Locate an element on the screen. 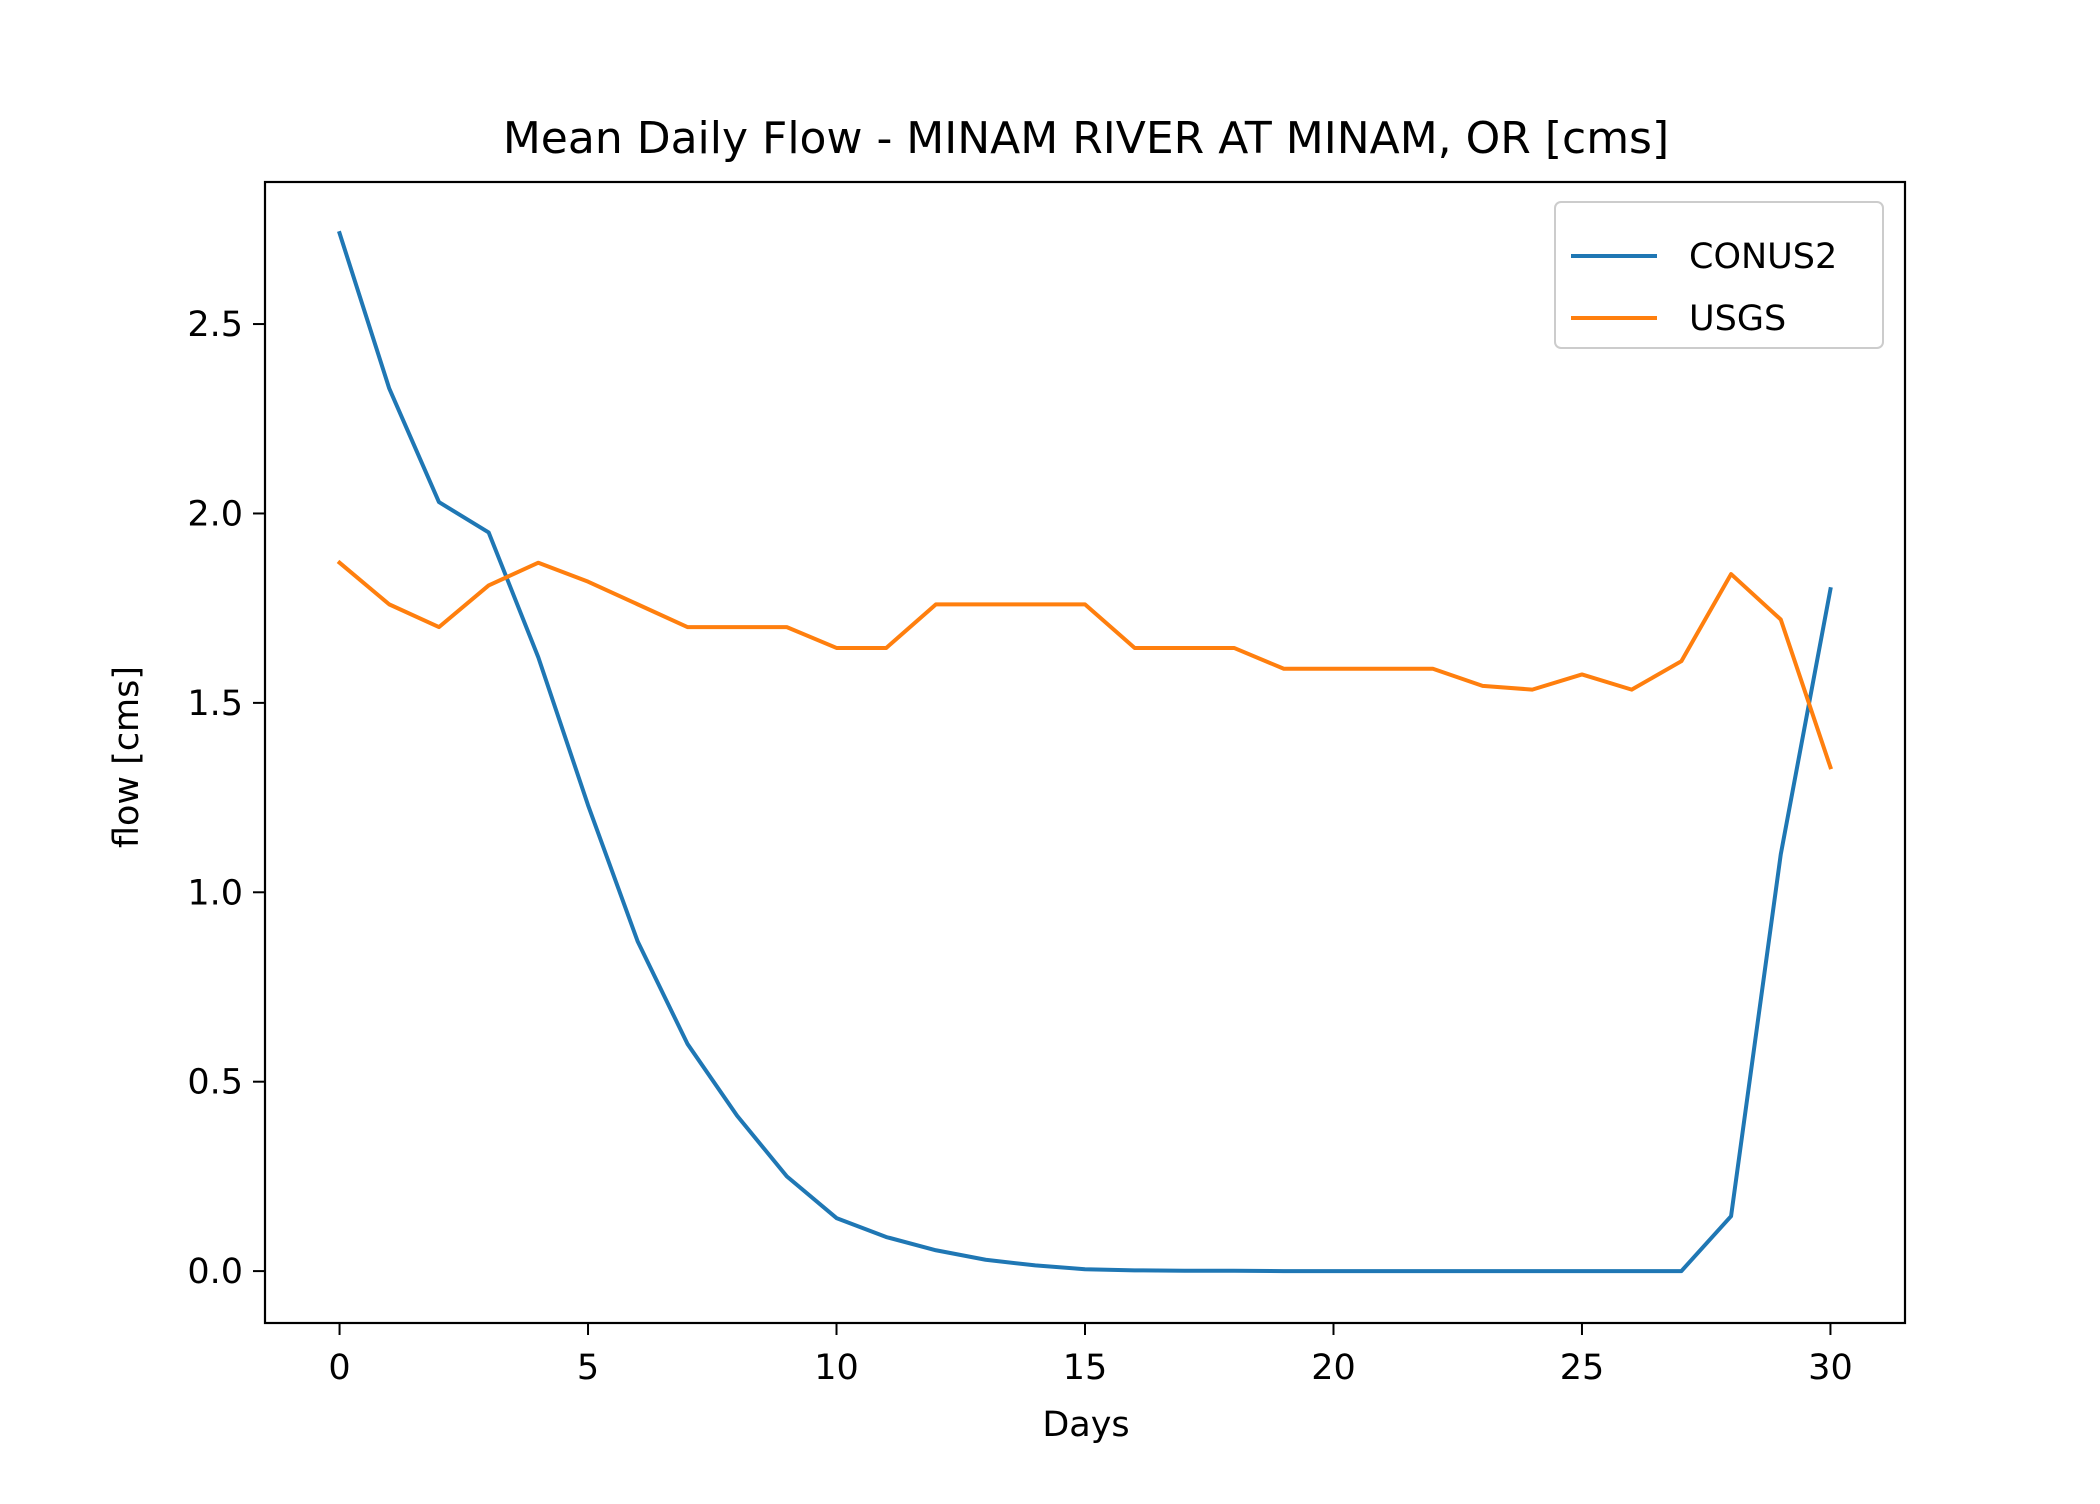  x-tick-label: 25 is located at coordinates (1582, 1368).